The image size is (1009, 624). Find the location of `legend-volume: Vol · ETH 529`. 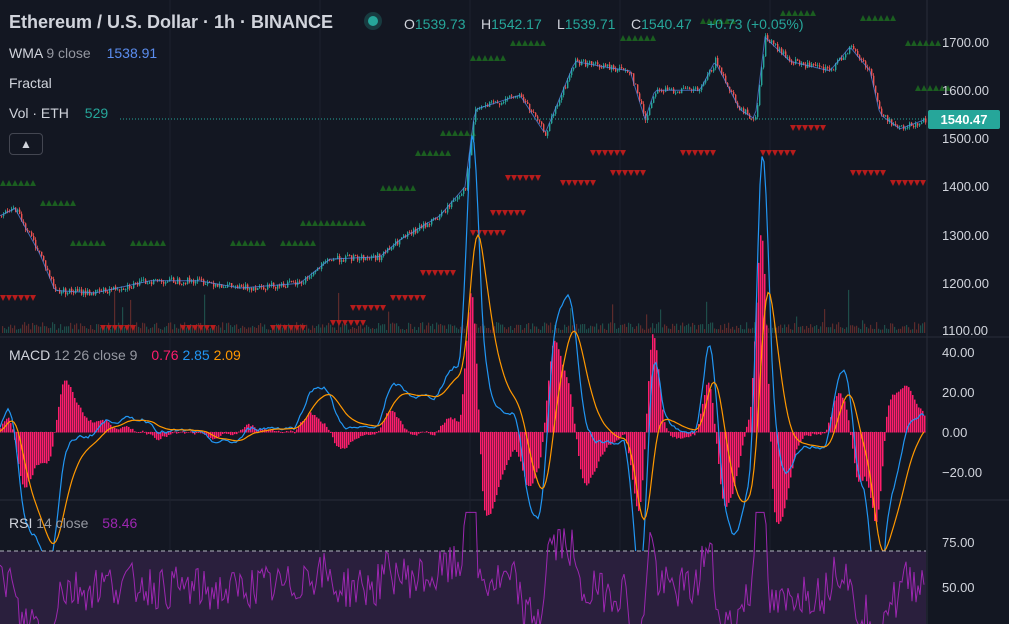

legend-volume: Vol · ETH 529 is located at coordinates (59, 113).